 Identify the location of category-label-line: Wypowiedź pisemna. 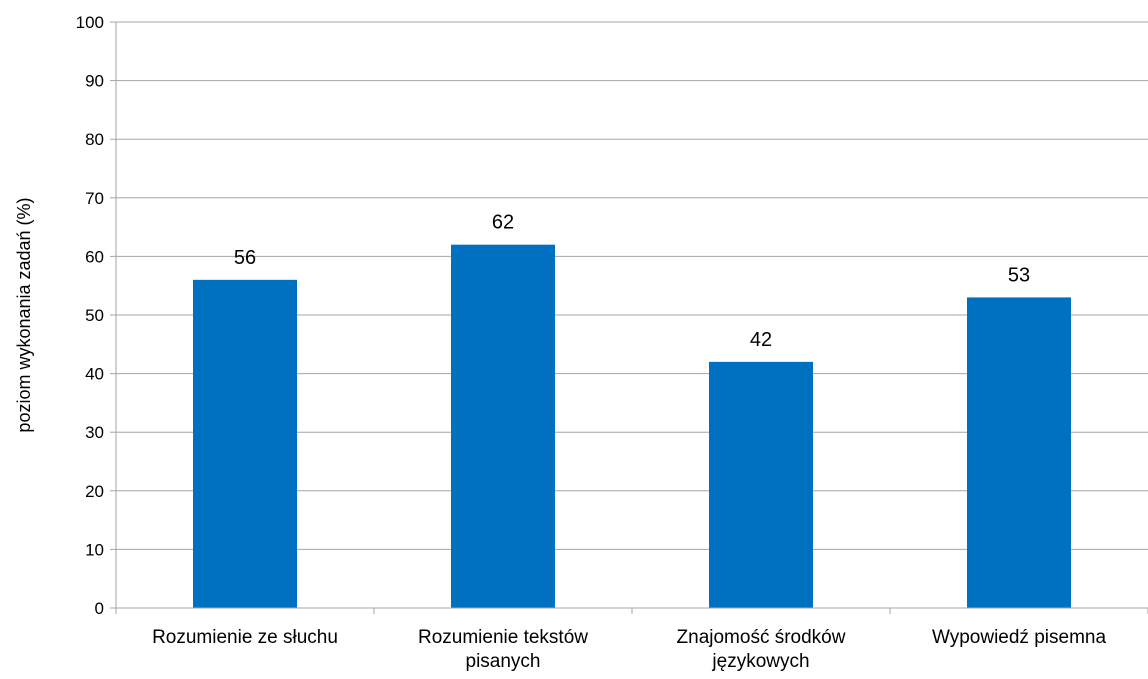
(1019, 637).